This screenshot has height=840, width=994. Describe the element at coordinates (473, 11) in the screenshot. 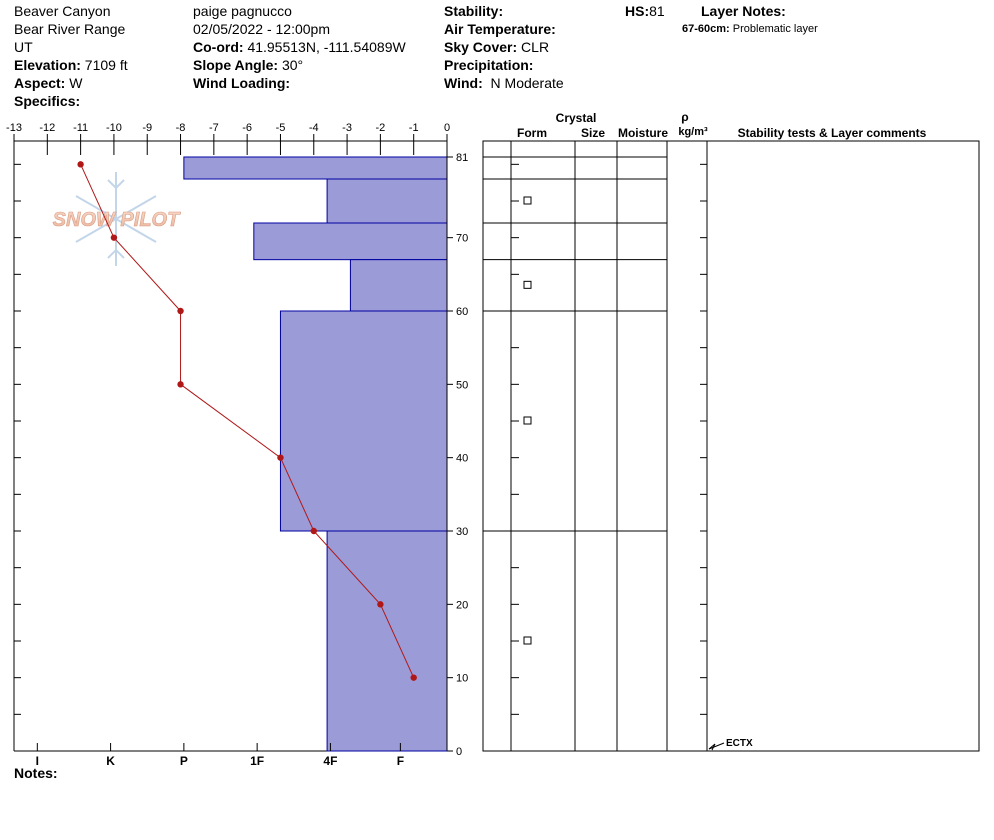

I see `stability: Stability:` at that location.